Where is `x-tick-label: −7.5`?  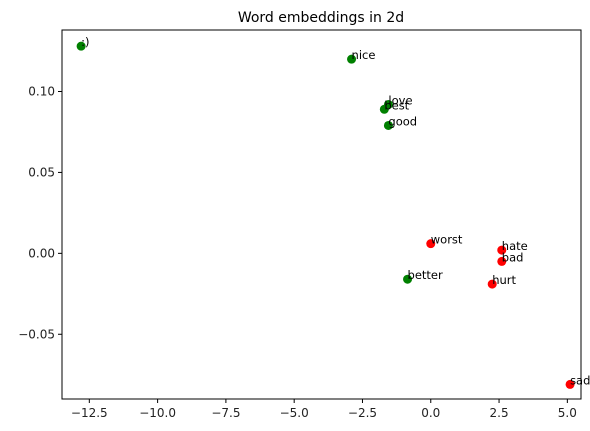 x-tick-label: −7.5 is located at coordinates (225, 413).